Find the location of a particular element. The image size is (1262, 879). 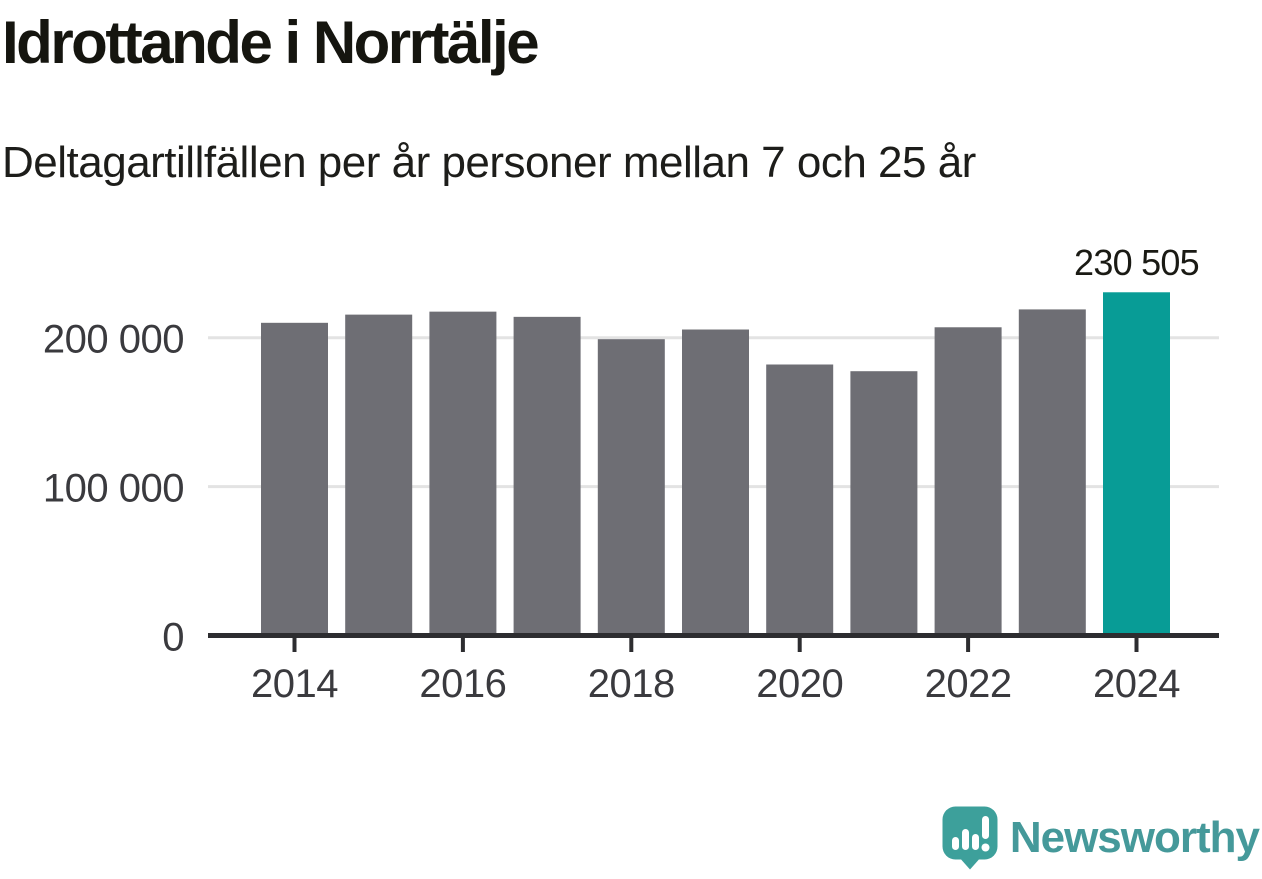

logo-exclamation-bar is located at coordinates (985, 827).